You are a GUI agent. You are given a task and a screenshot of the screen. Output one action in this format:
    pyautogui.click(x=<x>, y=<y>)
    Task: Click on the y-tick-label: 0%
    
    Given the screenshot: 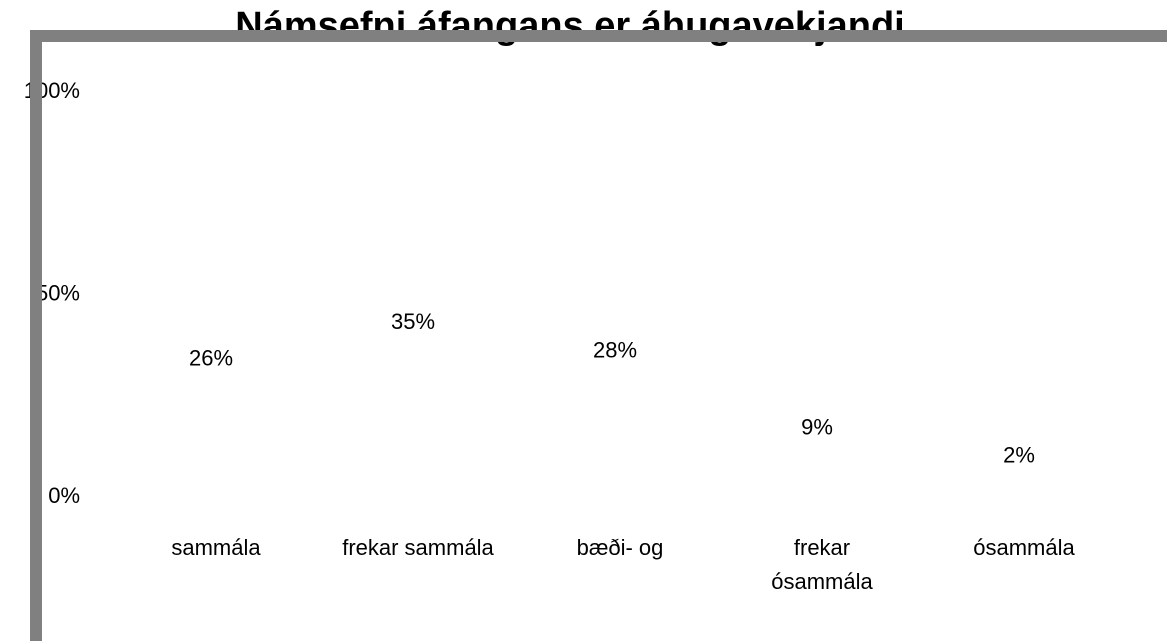 What is the action you would take?
    pyautogui.click(x=64, y=495)
    